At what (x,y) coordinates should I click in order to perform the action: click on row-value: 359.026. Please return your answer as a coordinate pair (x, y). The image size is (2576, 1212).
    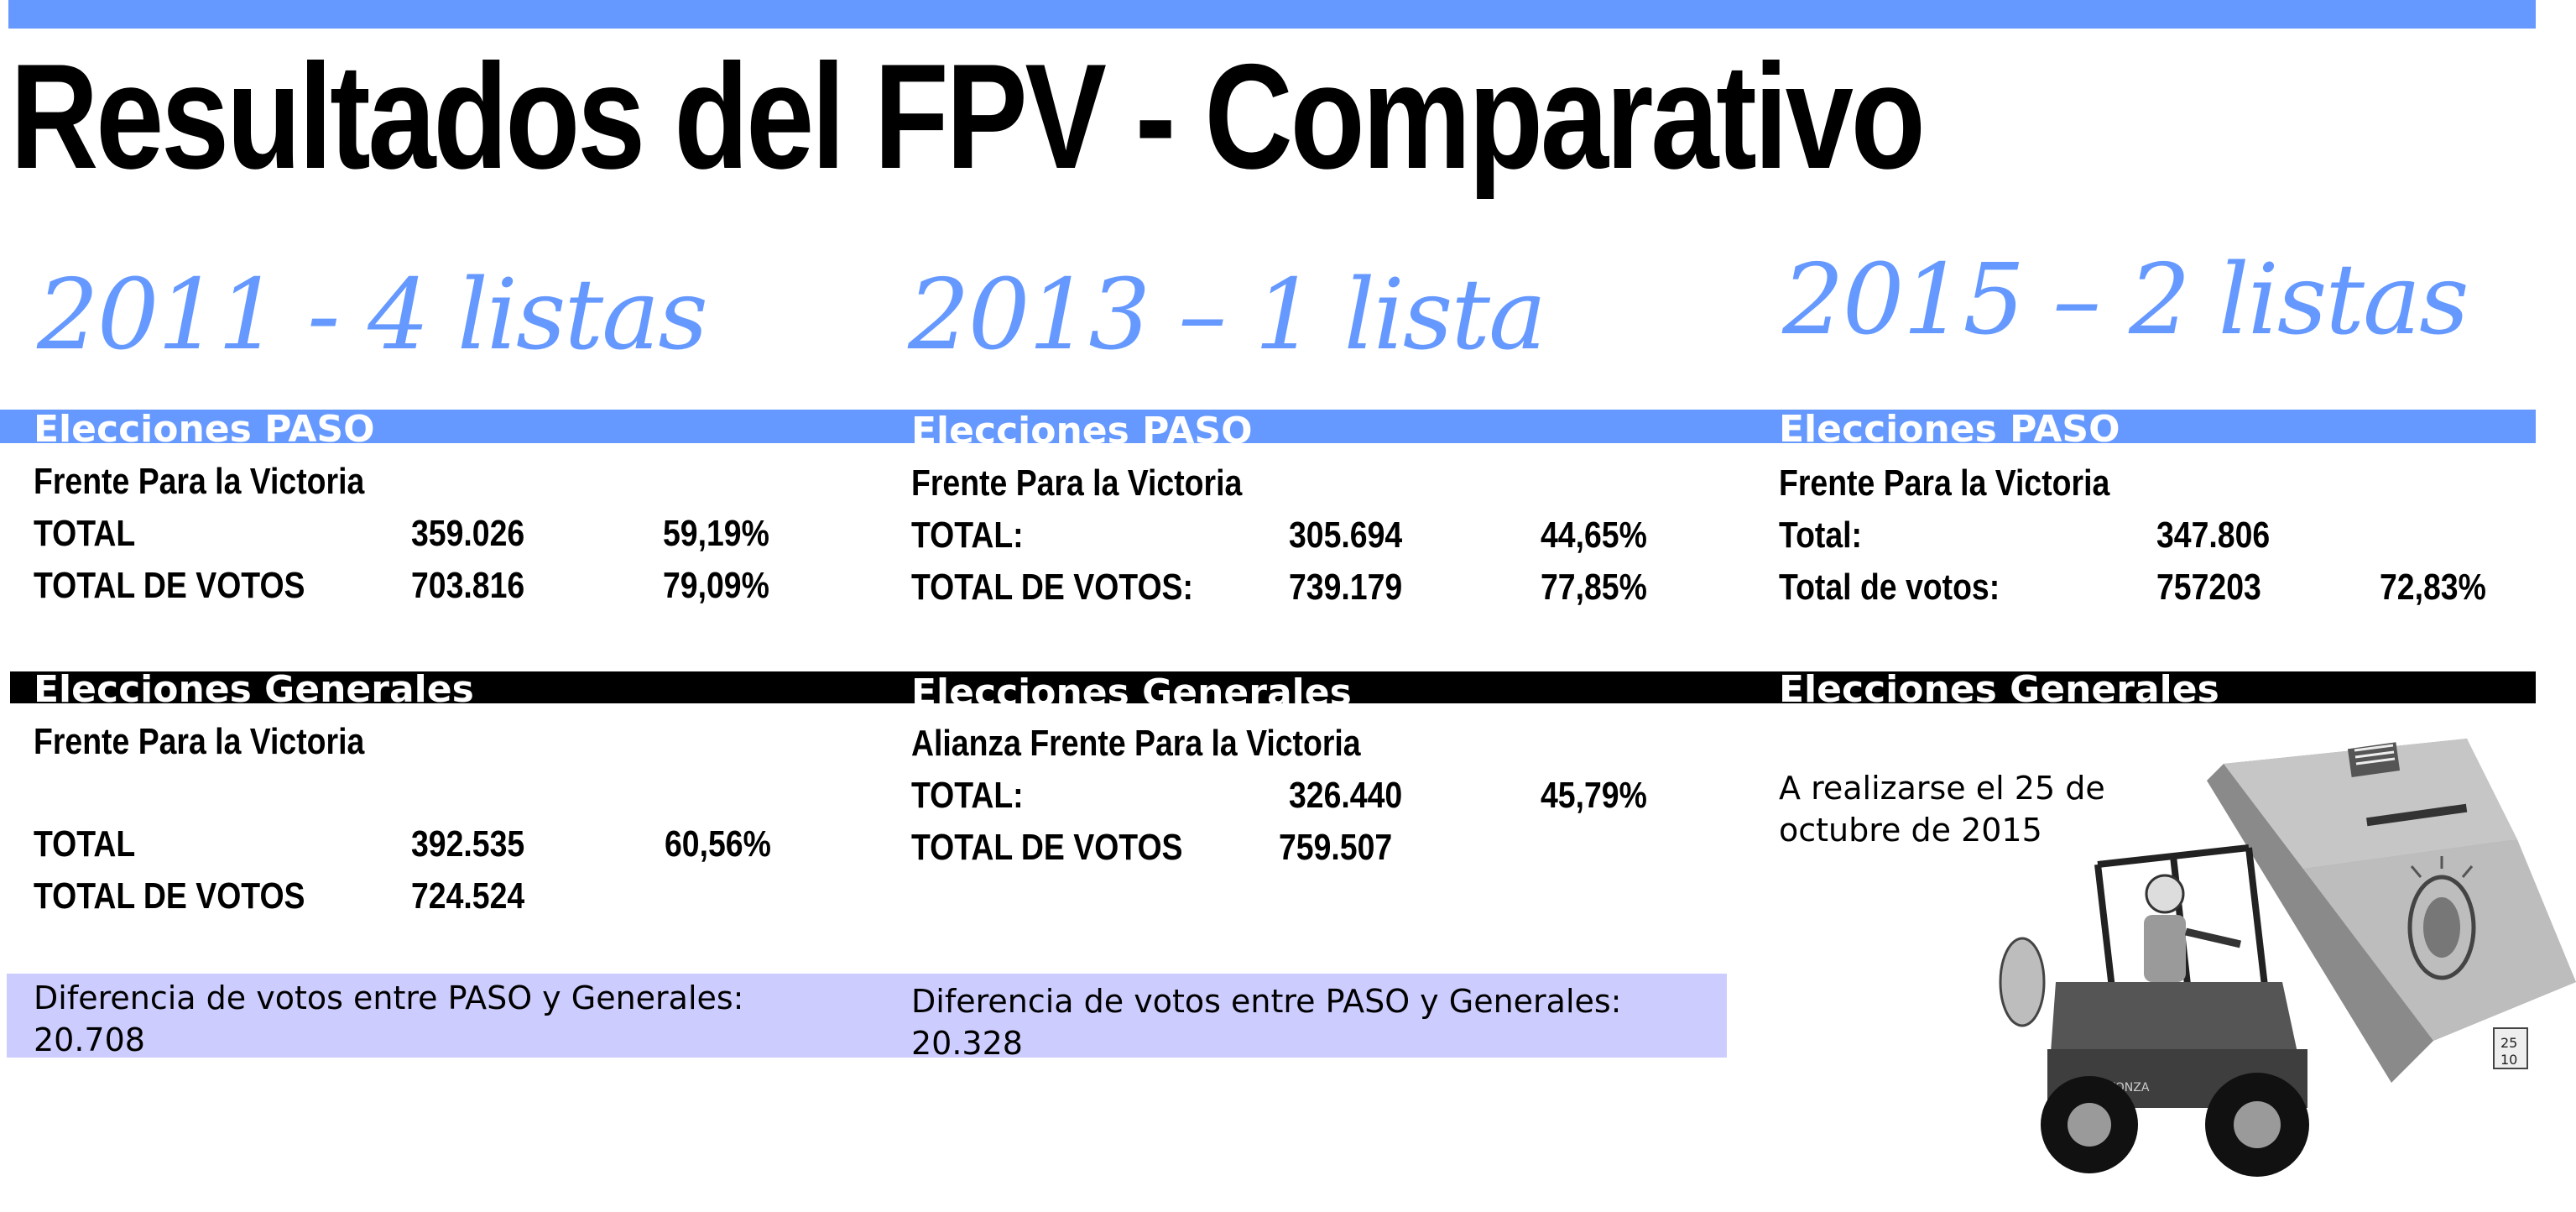
    Looking at the image, I should click on (468, 533).